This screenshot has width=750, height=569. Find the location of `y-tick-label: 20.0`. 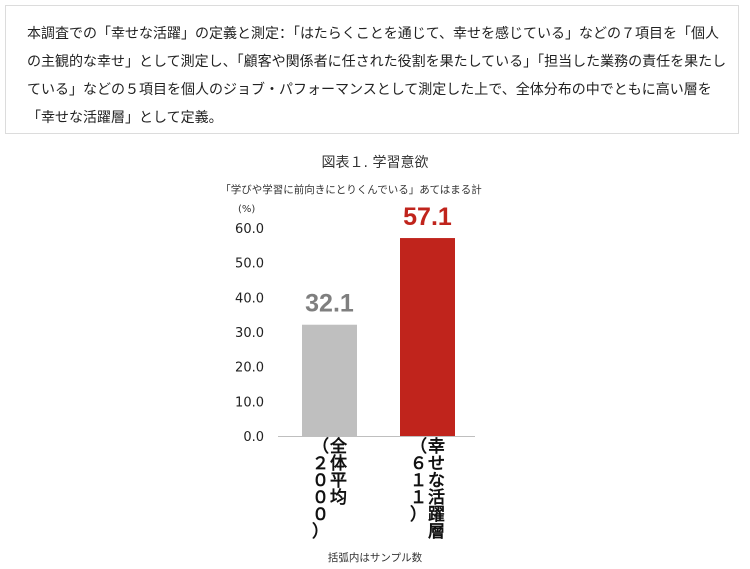

y-tick-label: 20.0 is located at coordinates (249, 368).